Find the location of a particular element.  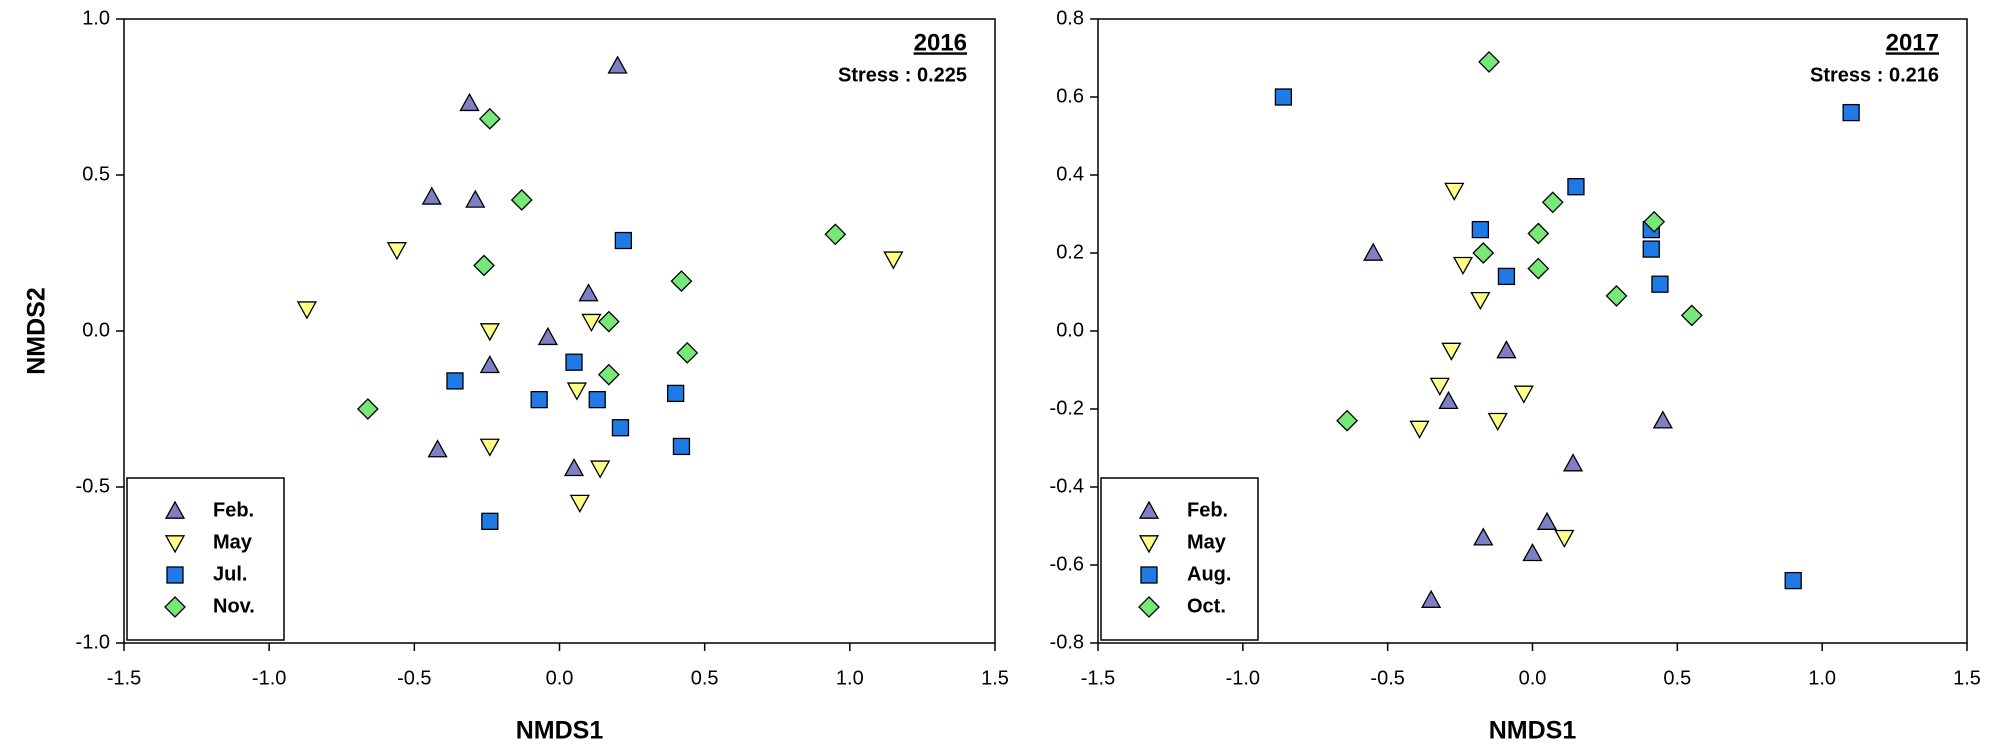

y-tick-label: 0.5 is located at coordinates (96, 174).